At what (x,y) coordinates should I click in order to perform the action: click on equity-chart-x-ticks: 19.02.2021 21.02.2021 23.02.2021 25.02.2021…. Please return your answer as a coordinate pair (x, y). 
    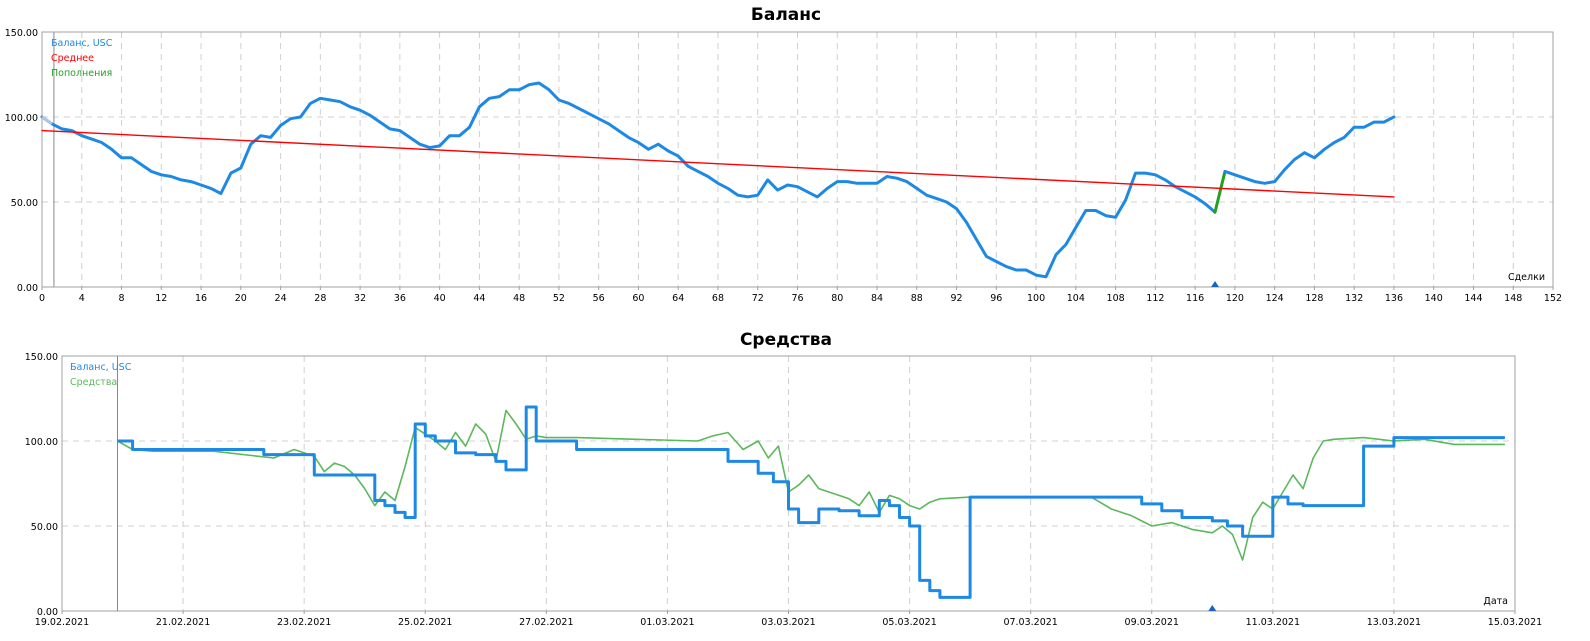
    Looking at the image, I should click on (788, 619).